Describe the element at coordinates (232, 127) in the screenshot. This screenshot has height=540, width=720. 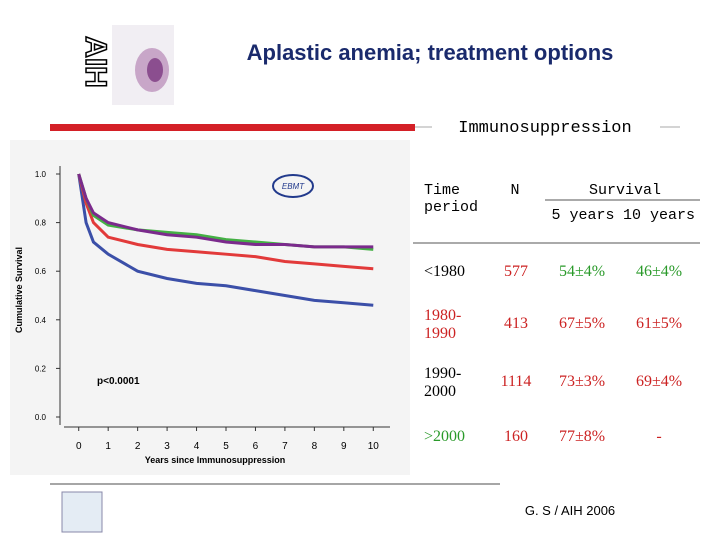
I see `red-bar` at that location.